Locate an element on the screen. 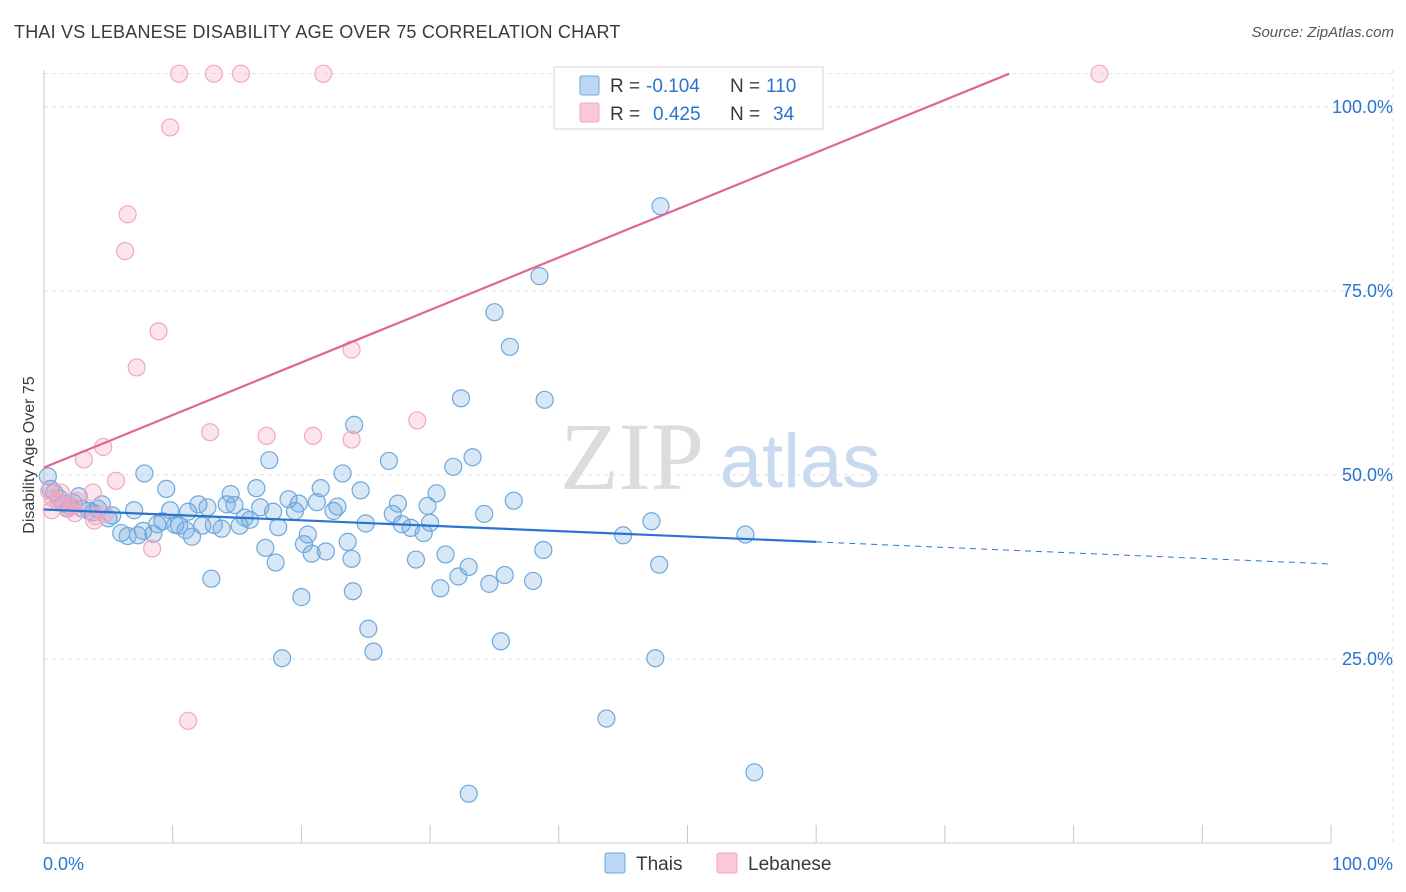 Image resolution: width=1406 pixels, height=892 pixels. thais-legend-swatch is located at coordinates (589, 85).